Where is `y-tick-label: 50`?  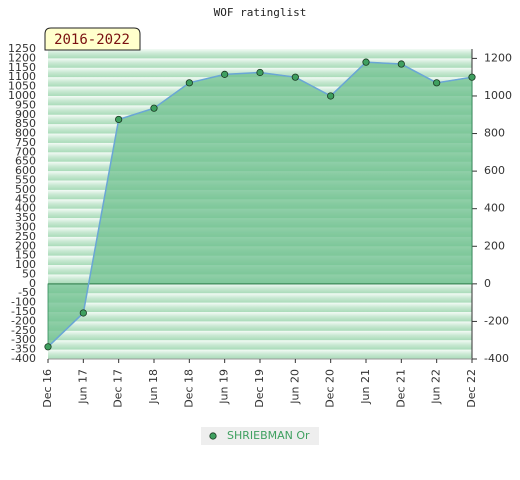
y-tick-label: 50 is located at coordinates (29, 273).